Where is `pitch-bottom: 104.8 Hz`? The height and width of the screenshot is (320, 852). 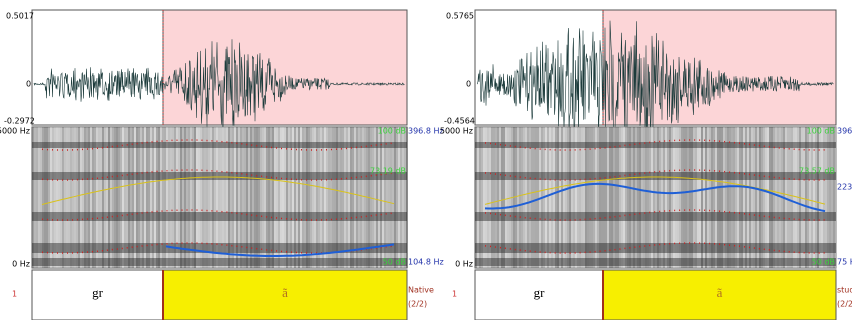
pitch-bottom: 104.8 Hz is located at coordinates (426, 262).